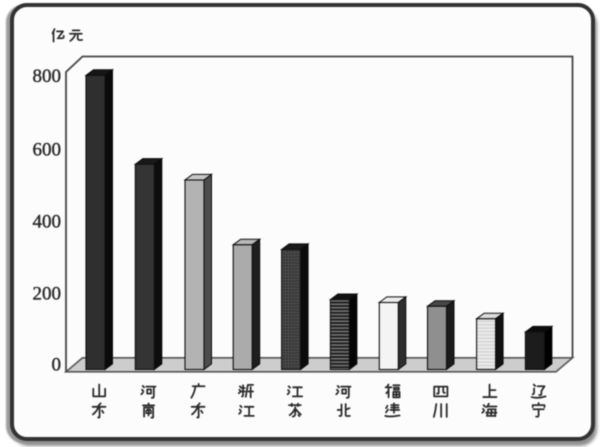  Describe the element at coordinates (57, 364) in the screenshot. I see `svg-text: 0` at that location.